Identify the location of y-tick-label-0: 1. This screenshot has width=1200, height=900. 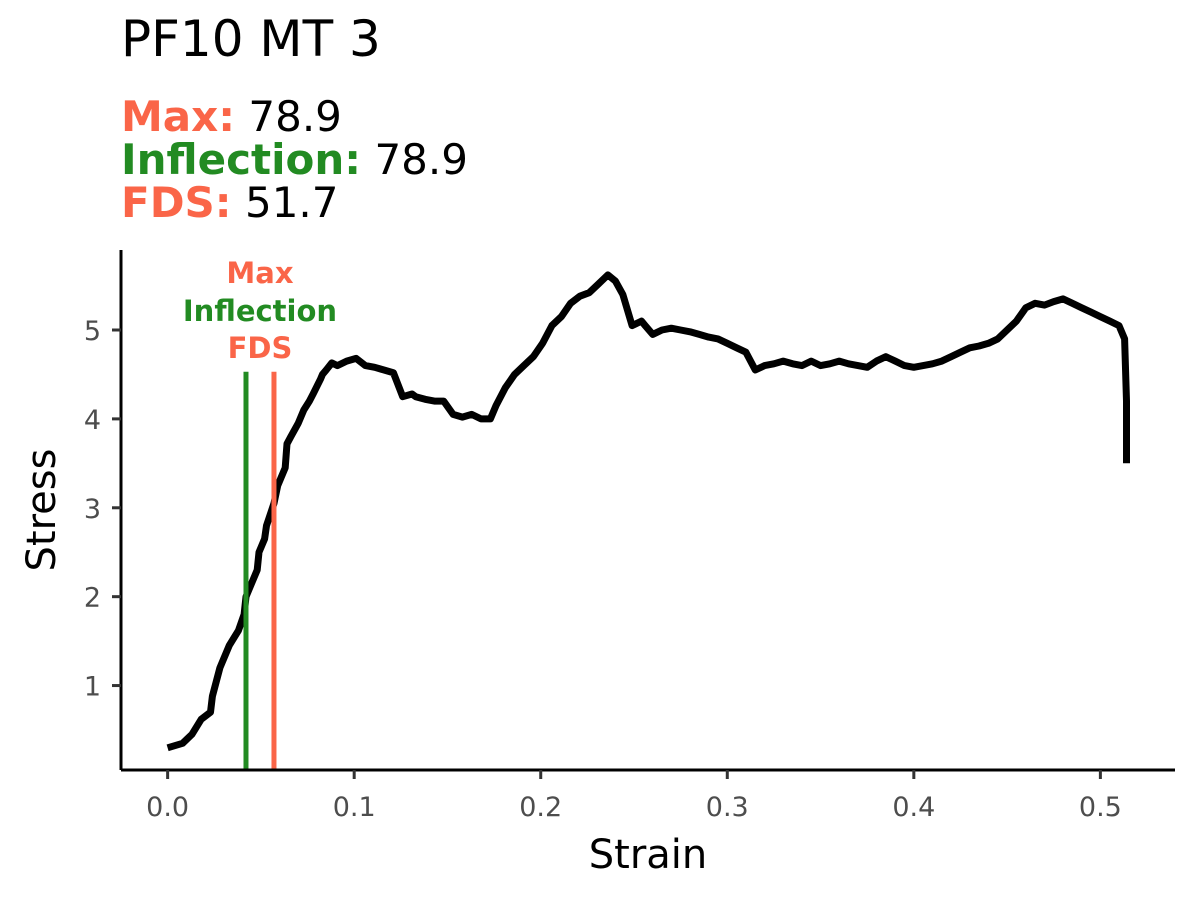
(92, 687).